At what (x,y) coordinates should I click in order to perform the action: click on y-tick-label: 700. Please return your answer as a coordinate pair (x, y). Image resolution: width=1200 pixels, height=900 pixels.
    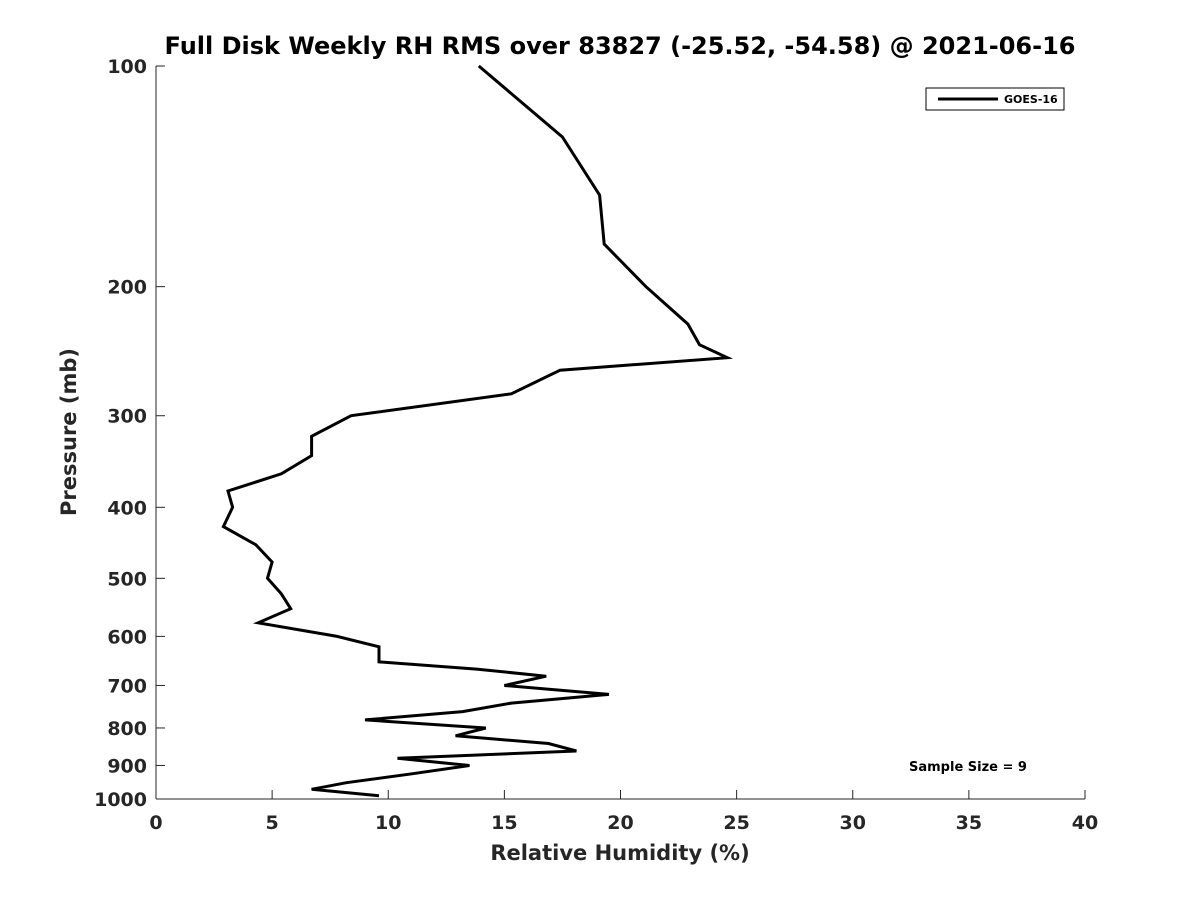
    Looking at the image, I should click on (127, 686).